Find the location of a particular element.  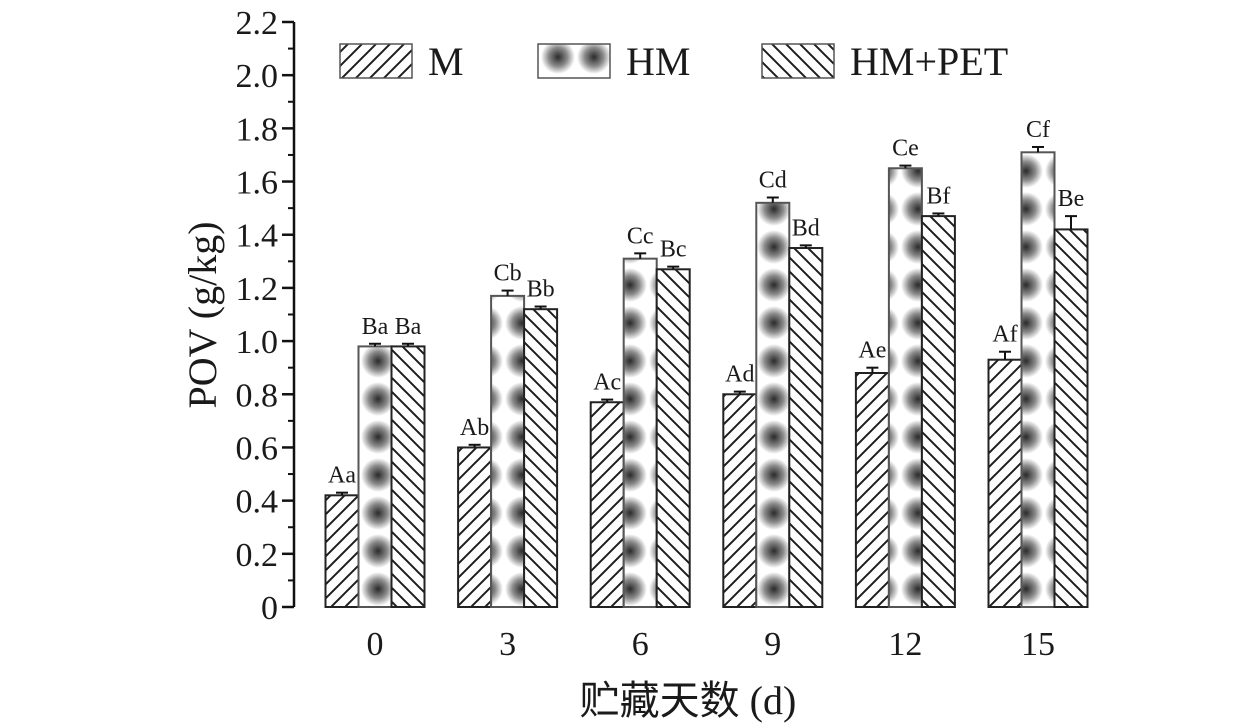

significance-label: Cb is located at coordinates (508, 274).